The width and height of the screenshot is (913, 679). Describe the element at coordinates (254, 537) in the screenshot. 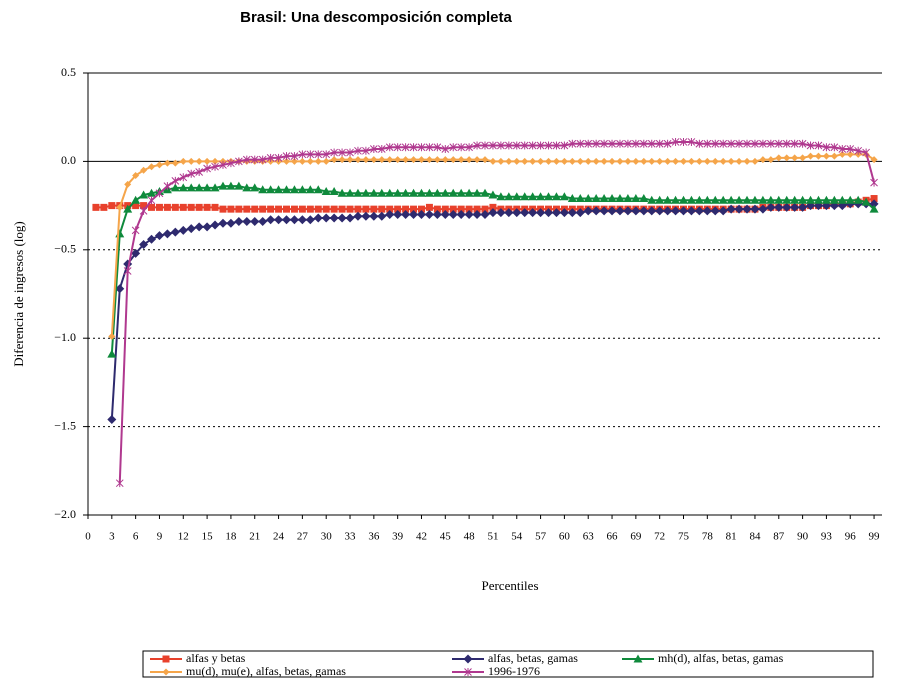

I see `x-tick-label: 21` at that location.